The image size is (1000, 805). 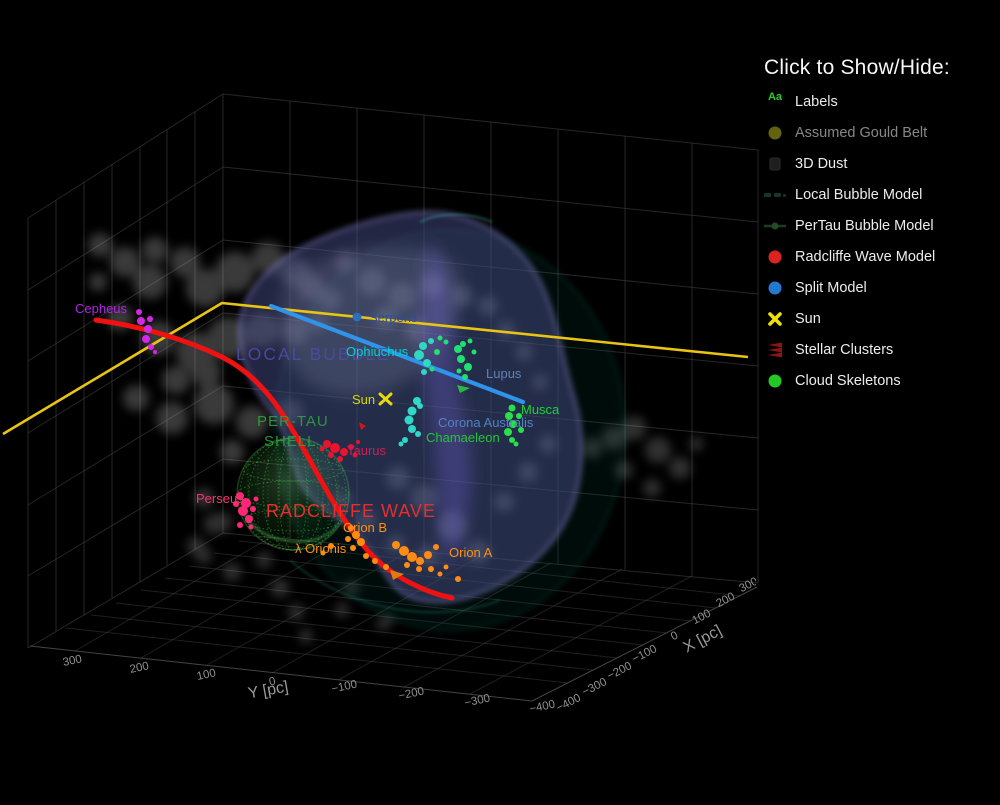 I want to click on legend-title: Click to Show/Hide:, so click(x=857, y=67).